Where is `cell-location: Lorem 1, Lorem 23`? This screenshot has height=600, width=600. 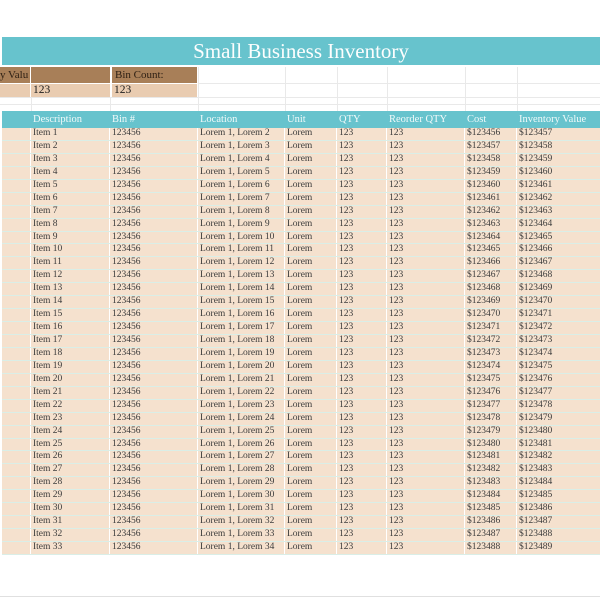
cell-location: Lorem 1, Lorem 23 is located at coordinates (241, 405).